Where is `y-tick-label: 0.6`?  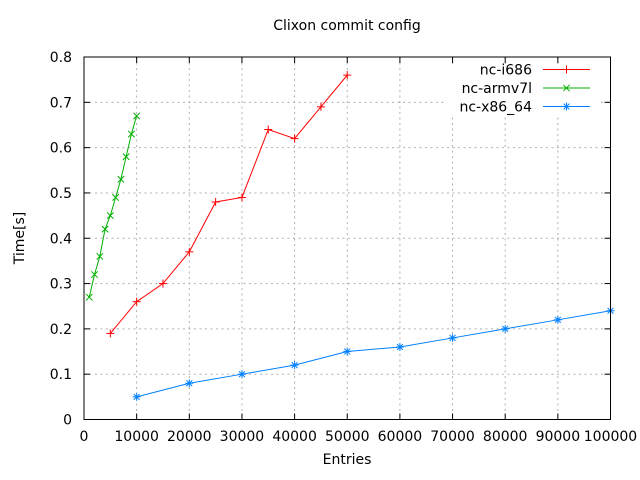
y-tick-label: 0.6 is located at coordinates (61, 149).